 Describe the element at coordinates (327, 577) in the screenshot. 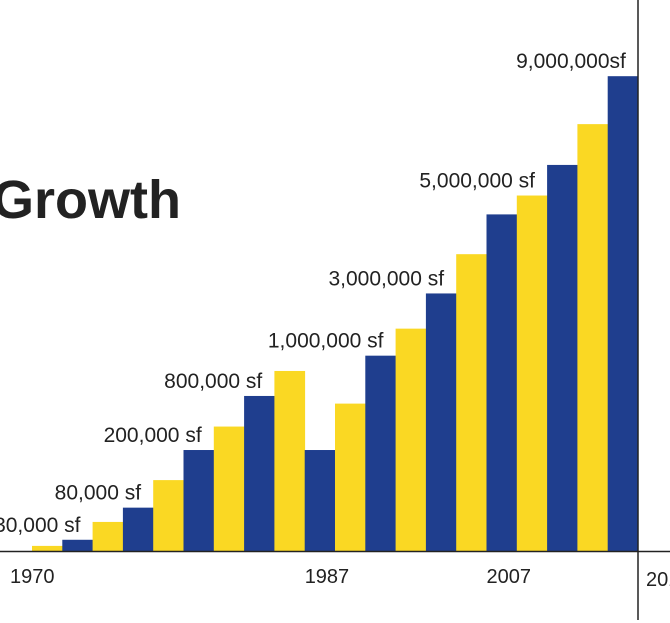

I see `x-tick-1987: 1987` at that location.